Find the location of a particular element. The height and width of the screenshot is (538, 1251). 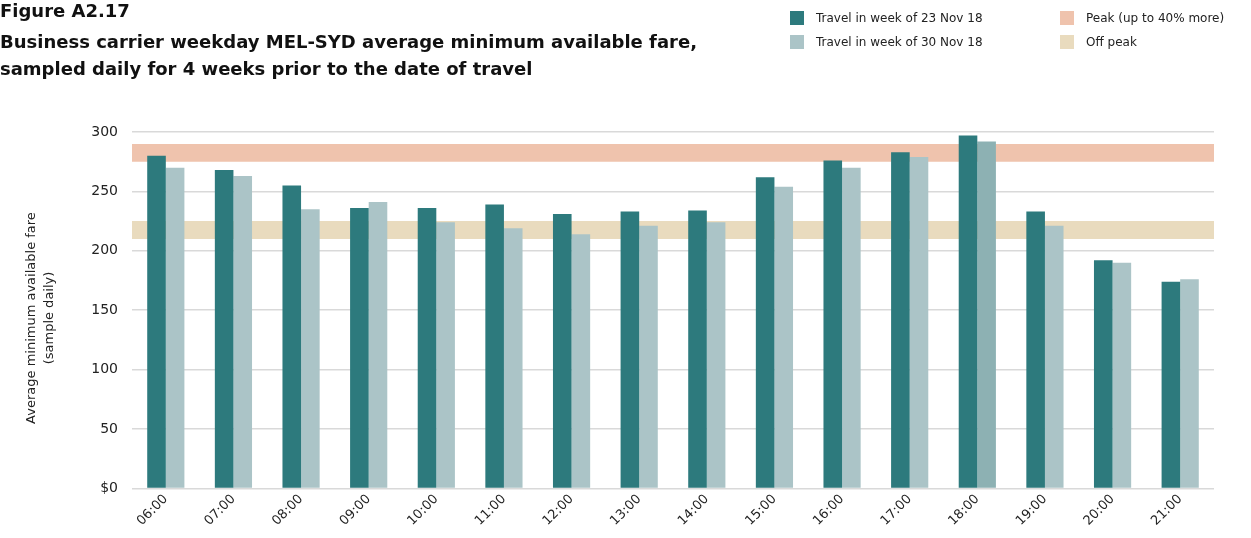

y-axis-title: Average minimum available fare (sample daily) is located at coordinates (39, 318).